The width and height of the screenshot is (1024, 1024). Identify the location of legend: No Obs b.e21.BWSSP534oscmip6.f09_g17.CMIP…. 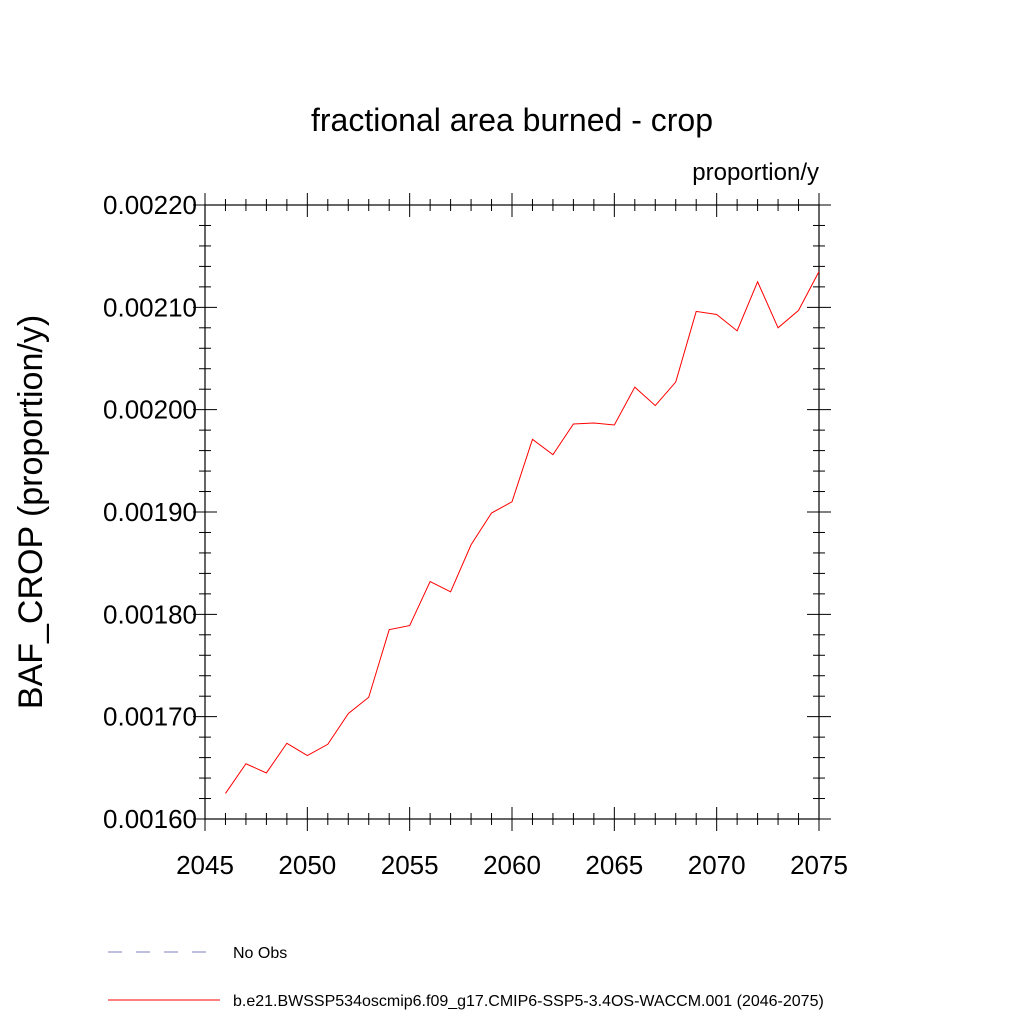
(466, 977).